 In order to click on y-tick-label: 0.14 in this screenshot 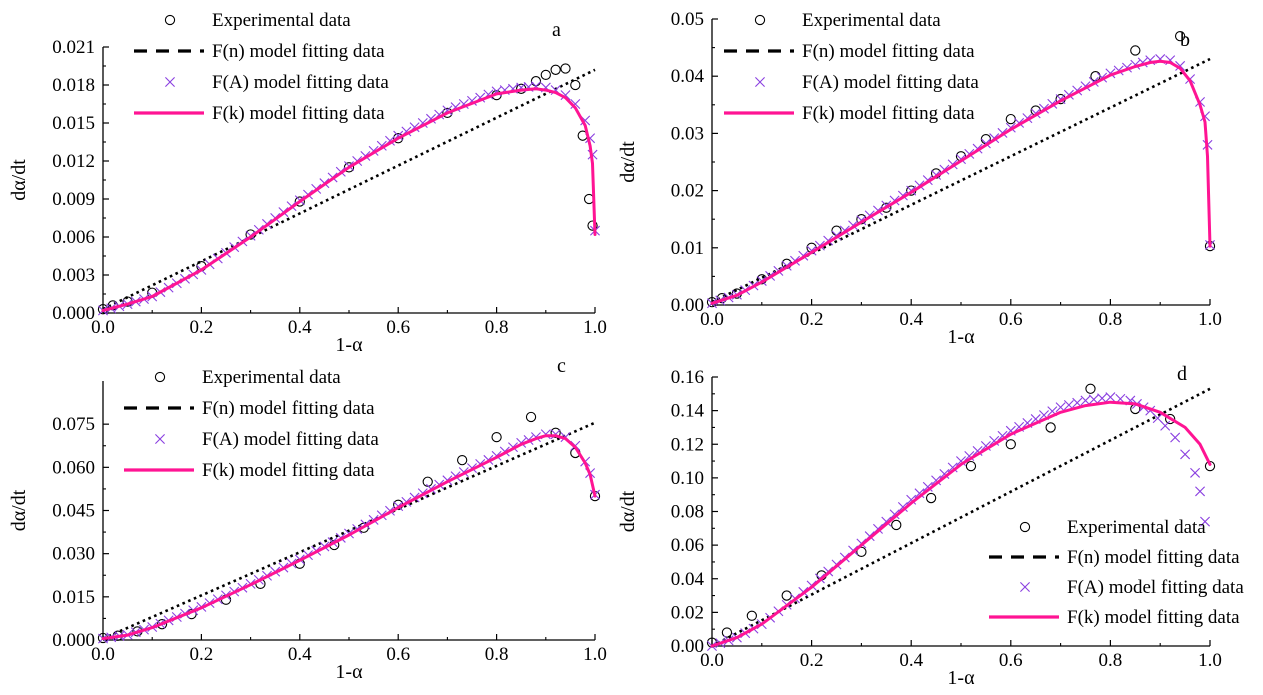, I will do `click(688, 411)`.